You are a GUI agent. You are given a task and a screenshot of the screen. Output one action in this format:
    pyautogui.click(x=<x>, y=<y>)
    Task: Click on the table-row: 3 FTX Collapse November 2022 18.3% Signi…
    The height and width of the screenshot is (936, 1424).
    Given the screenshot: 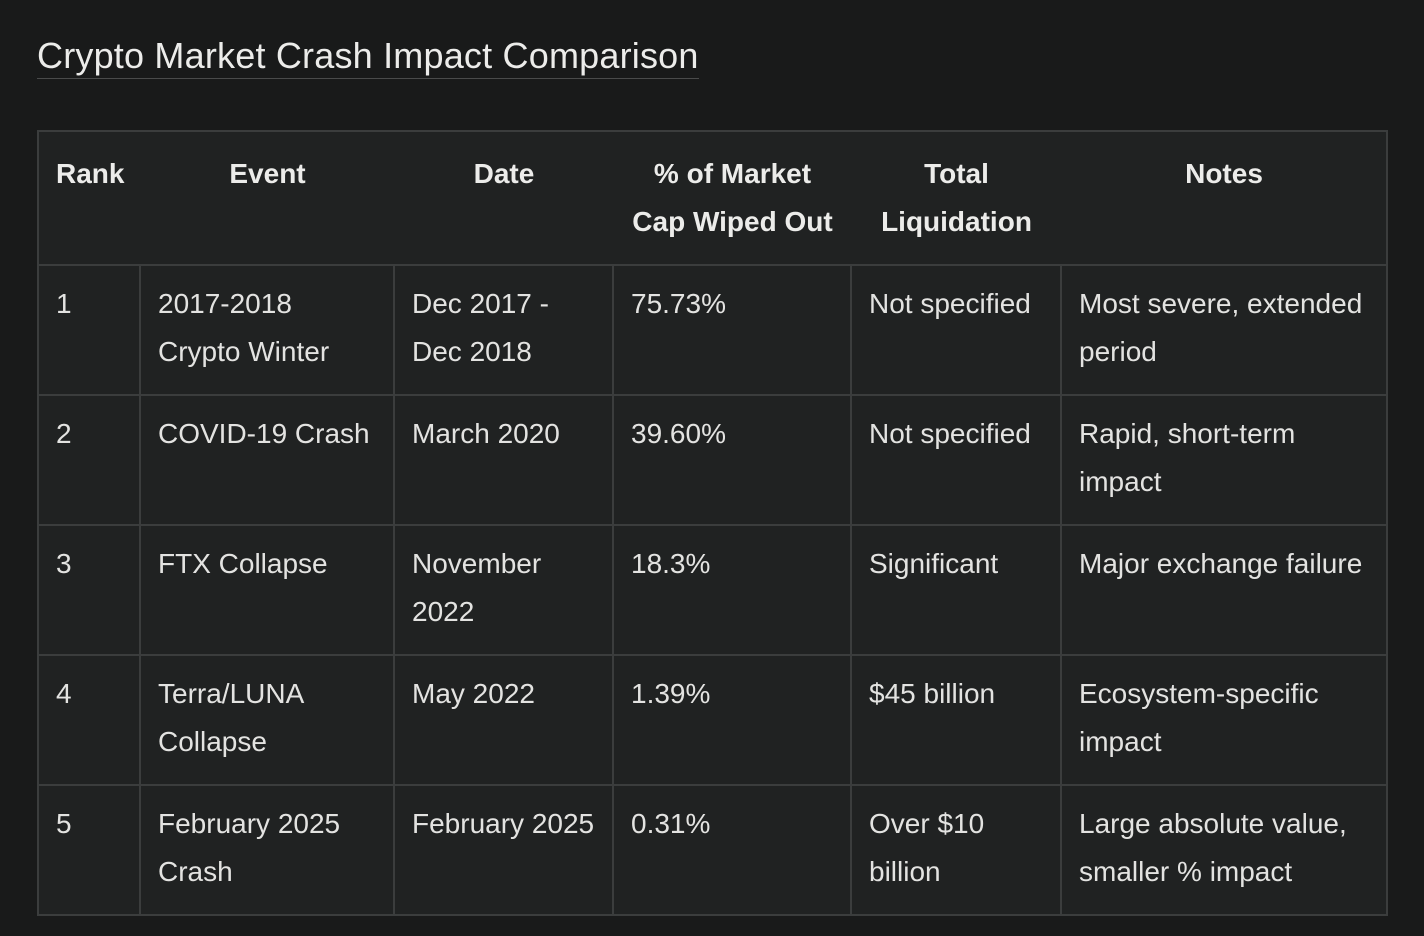 What is the action you would take?
    pyautogui.click(x=712, y=590)
    